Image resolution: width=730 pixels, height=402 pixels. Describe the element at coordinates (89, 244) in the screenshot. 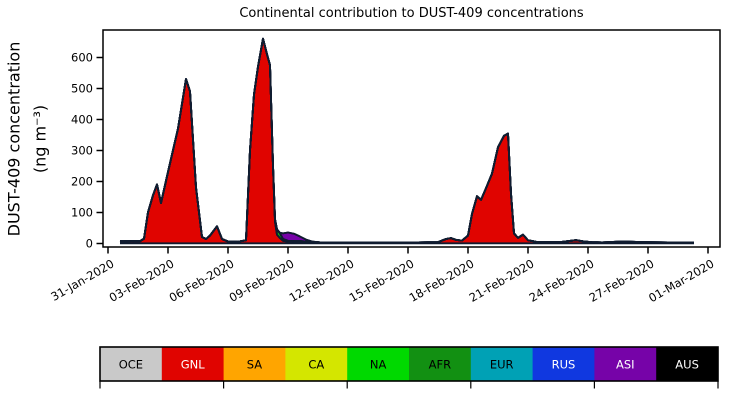

I see `y-tick-label: 0` at that location.